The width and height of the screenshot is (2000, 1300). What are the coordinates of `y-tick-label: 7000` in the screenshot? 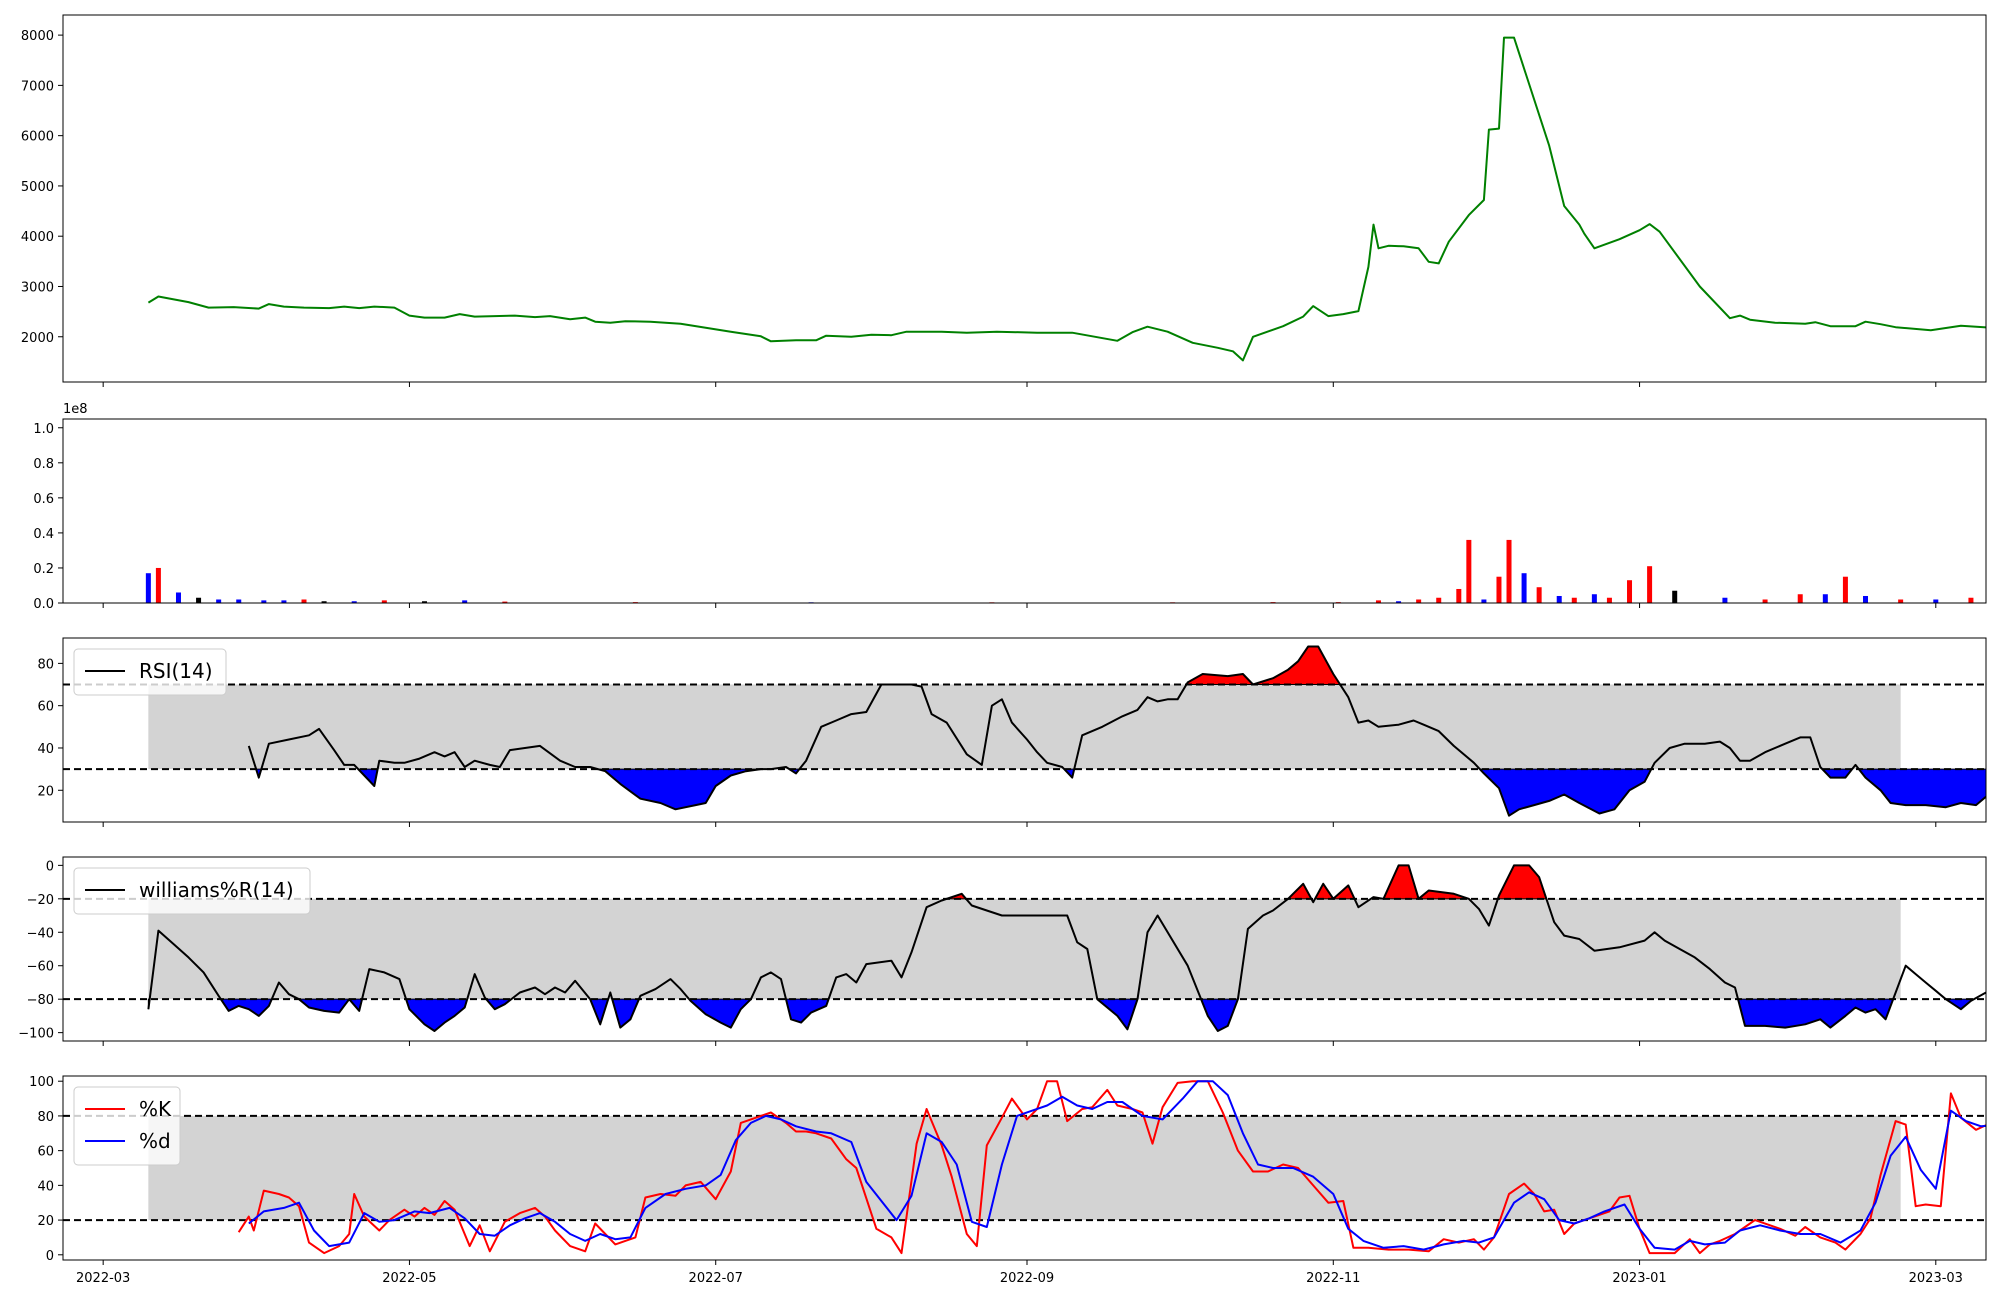 It's located at (37, 86).